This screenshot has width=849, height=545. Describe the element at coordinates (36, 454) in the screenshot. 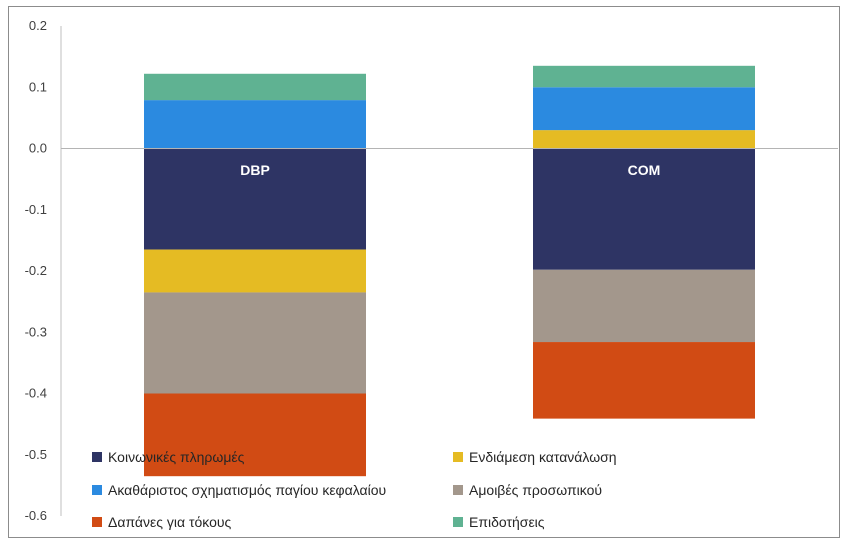

I see `y-tick-label: -0.5` at that location.